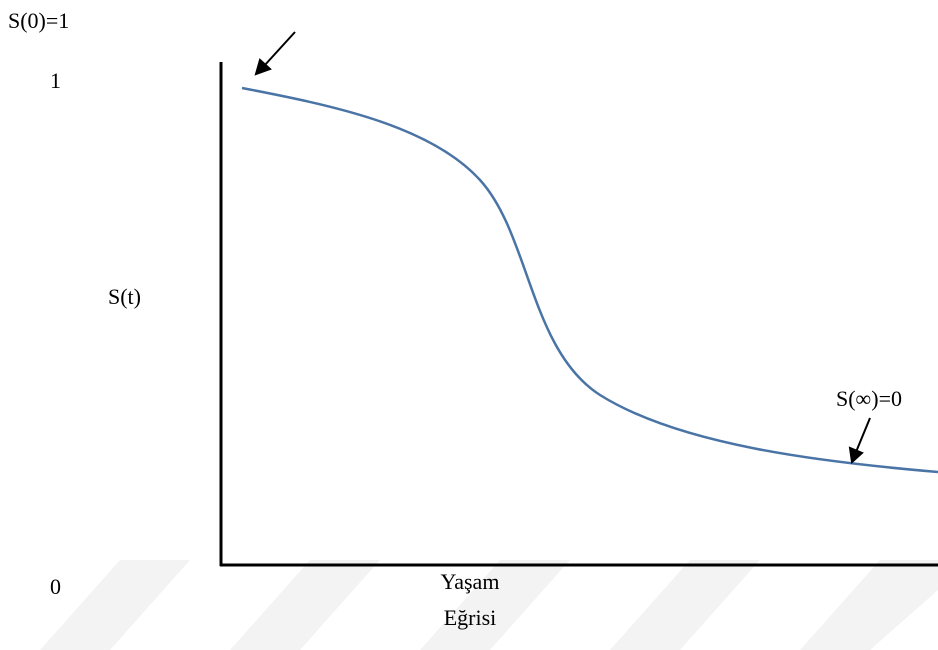  I want to click on end-label: S(∞)=0, so click(869, 398).